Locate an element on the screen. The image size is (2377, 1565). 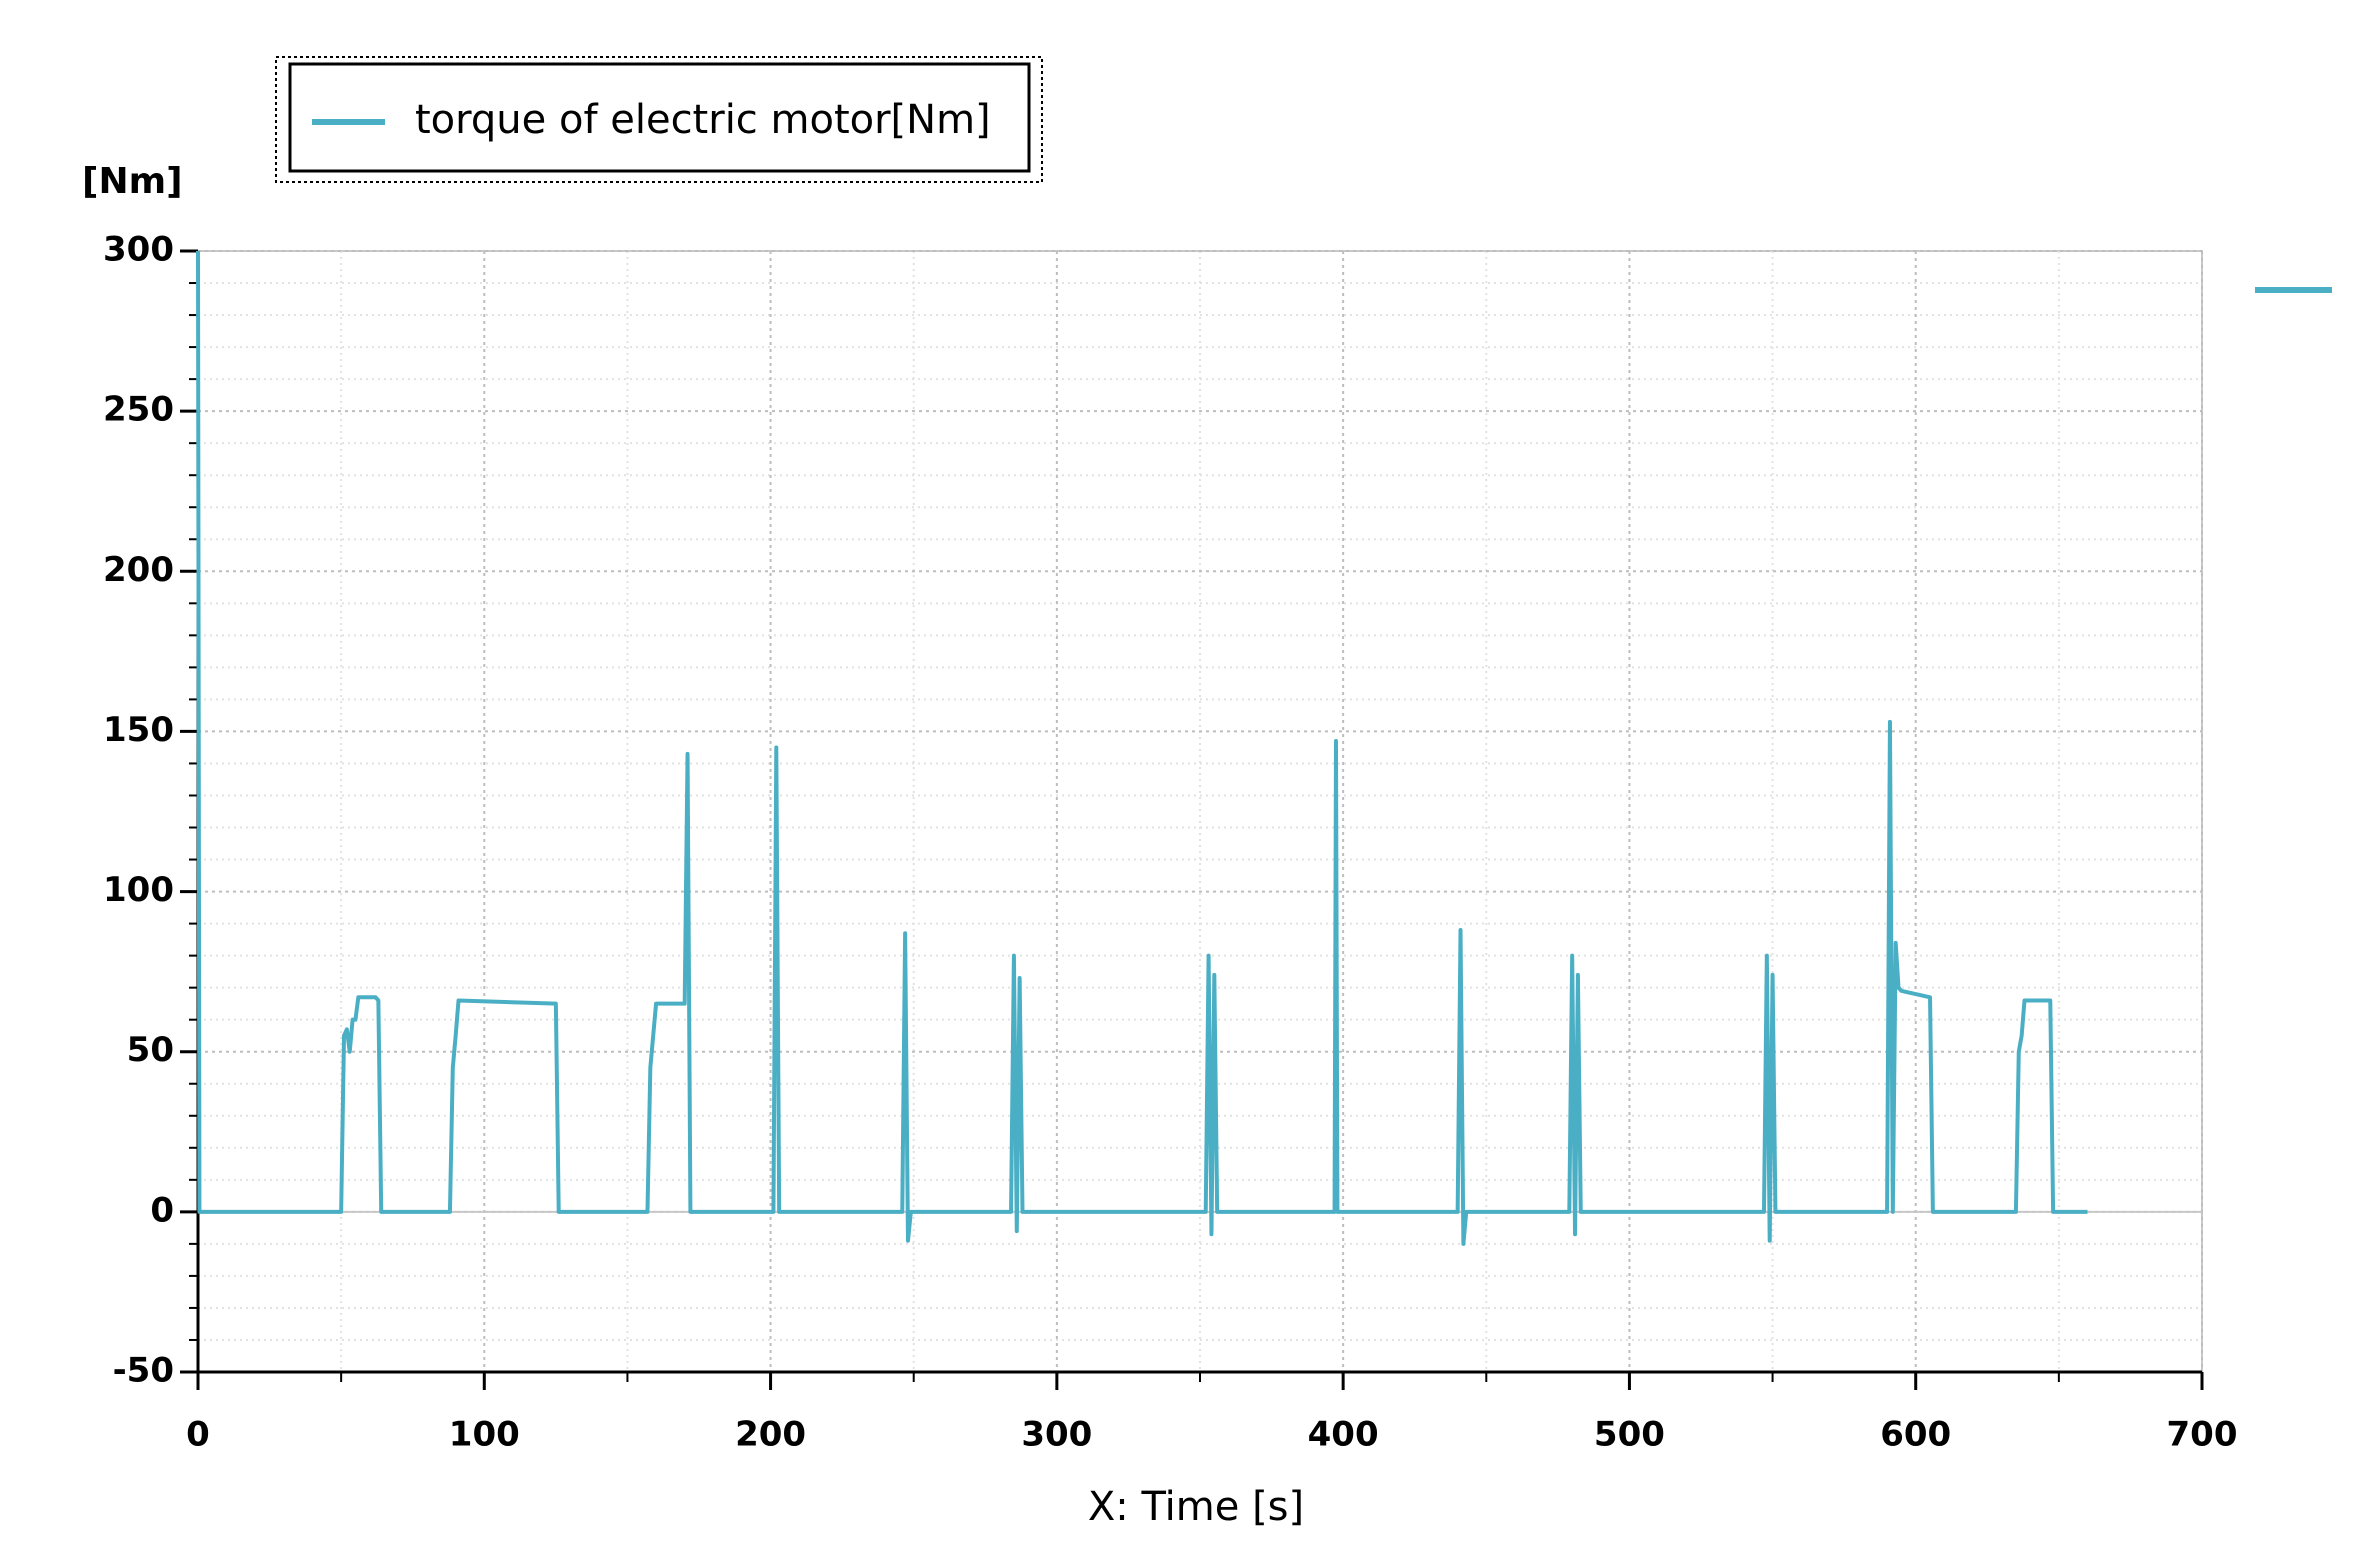
y-tick-label: -50 is located at coordinates (143, 1371).